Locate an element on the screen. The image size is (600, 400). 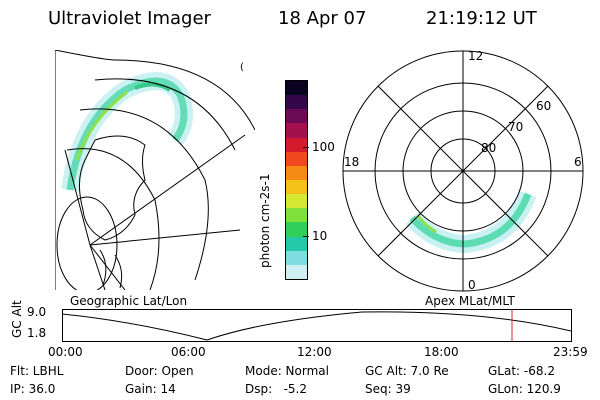
colorbar-unit-label: photon cm-2s-1 is located at coordinates (265, 221).